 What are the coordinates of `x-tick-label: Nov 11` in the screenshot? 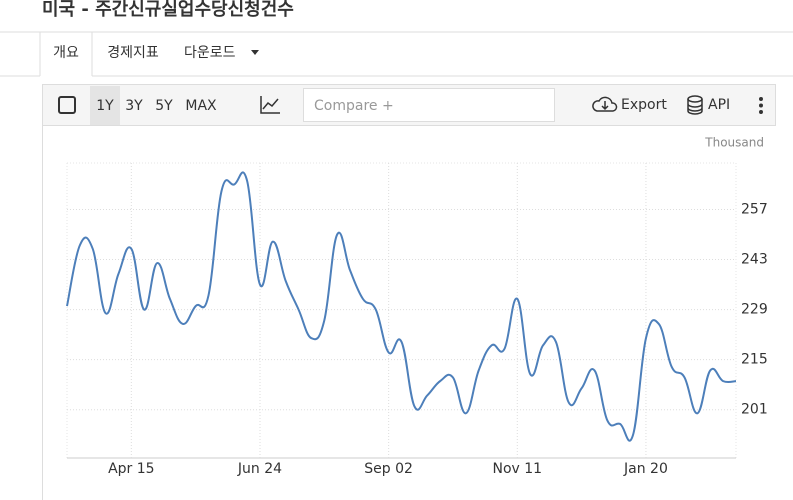 It's located at (517, 469).